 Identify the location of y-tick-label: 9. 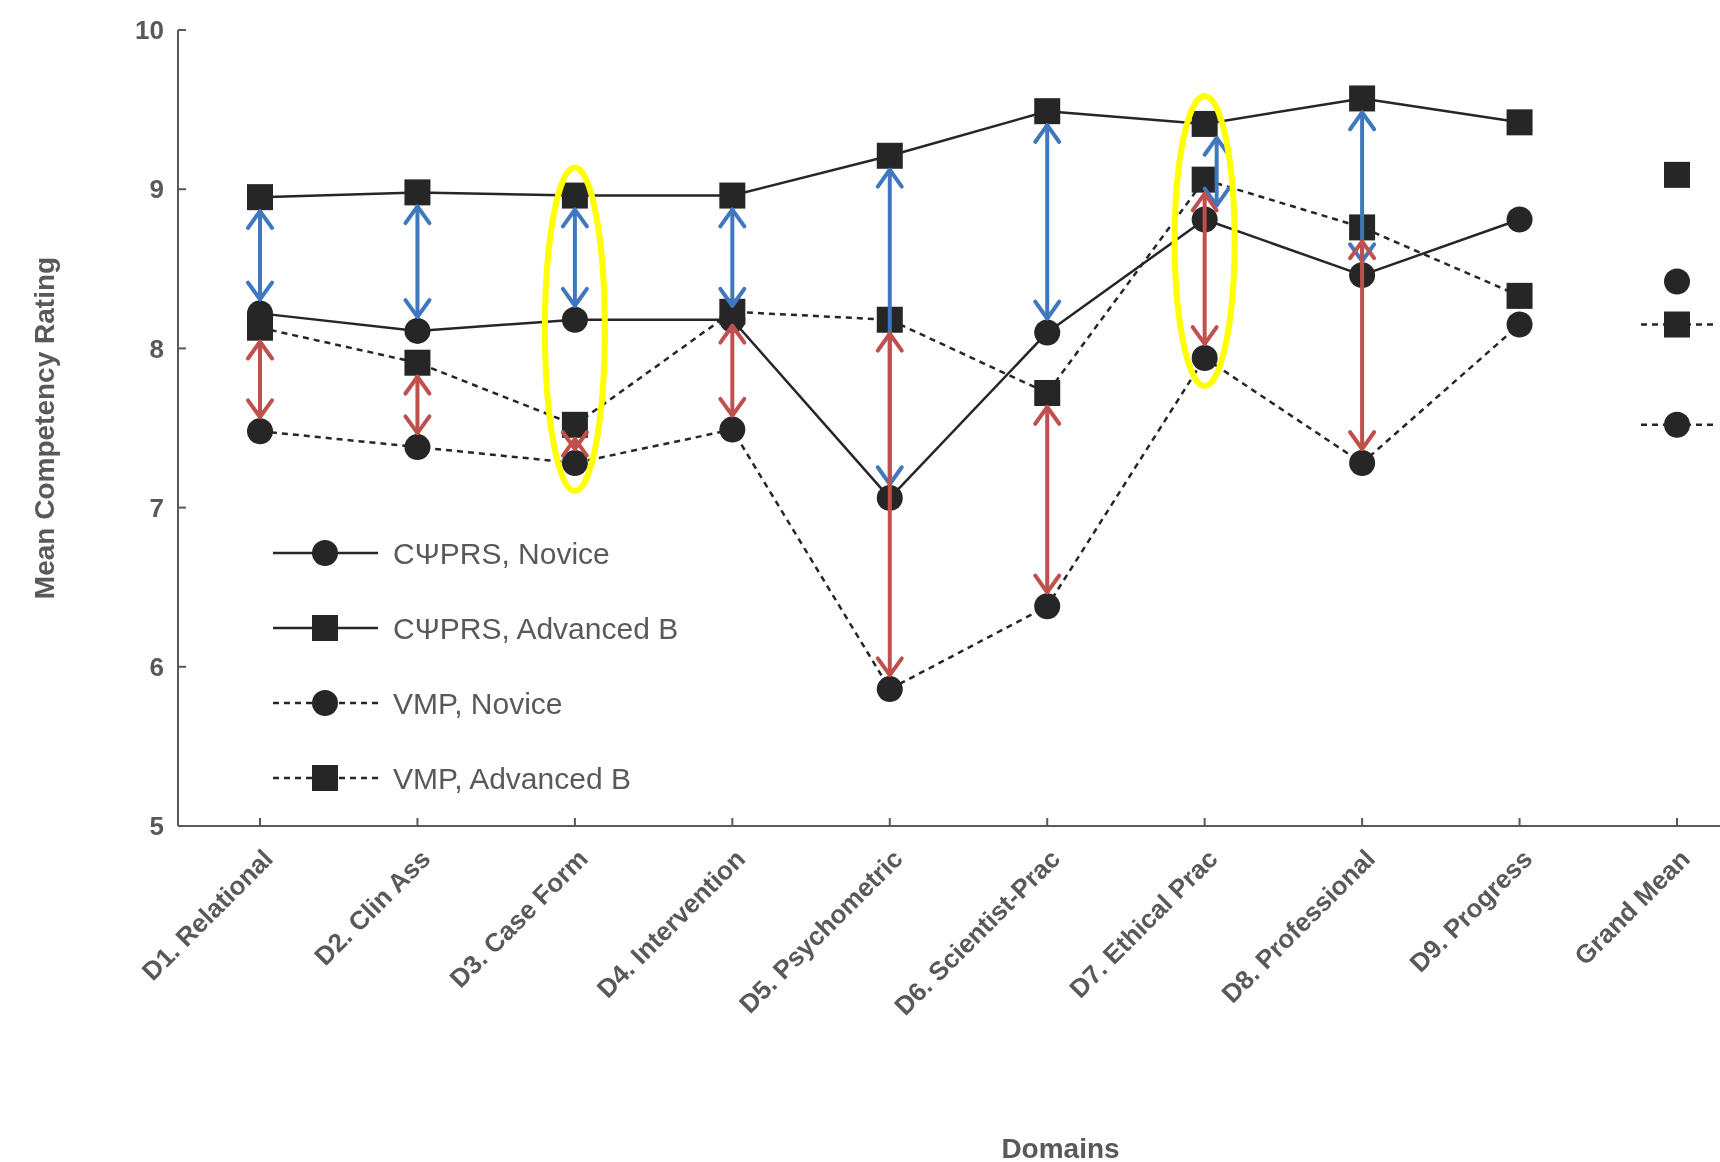
(156, 189).